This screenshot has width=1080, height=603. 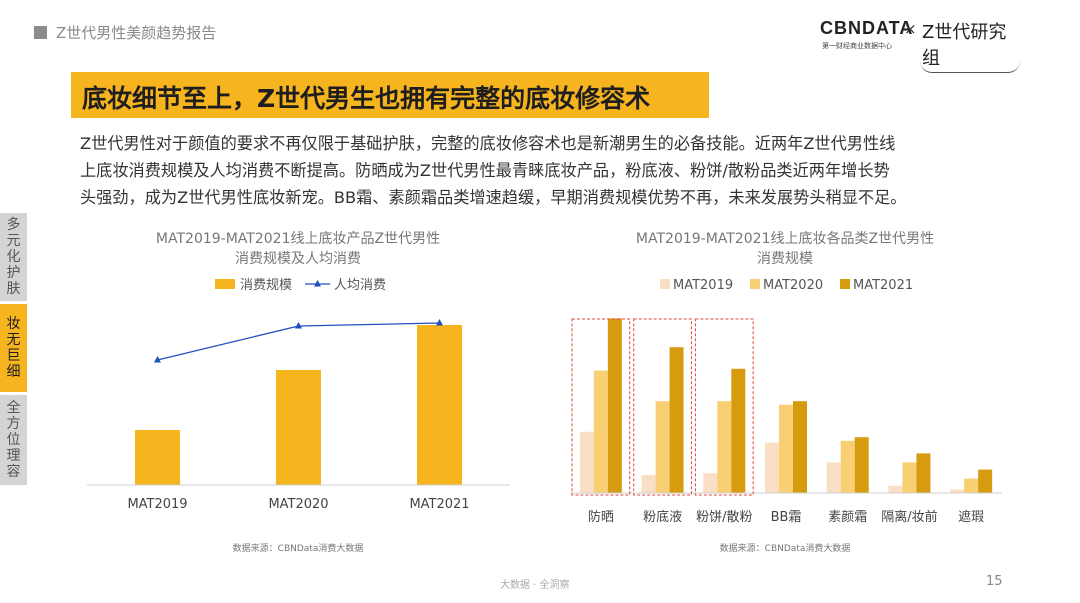 I want to click on chart2-tick-label: 粉底液, so click(x=662, y=517).